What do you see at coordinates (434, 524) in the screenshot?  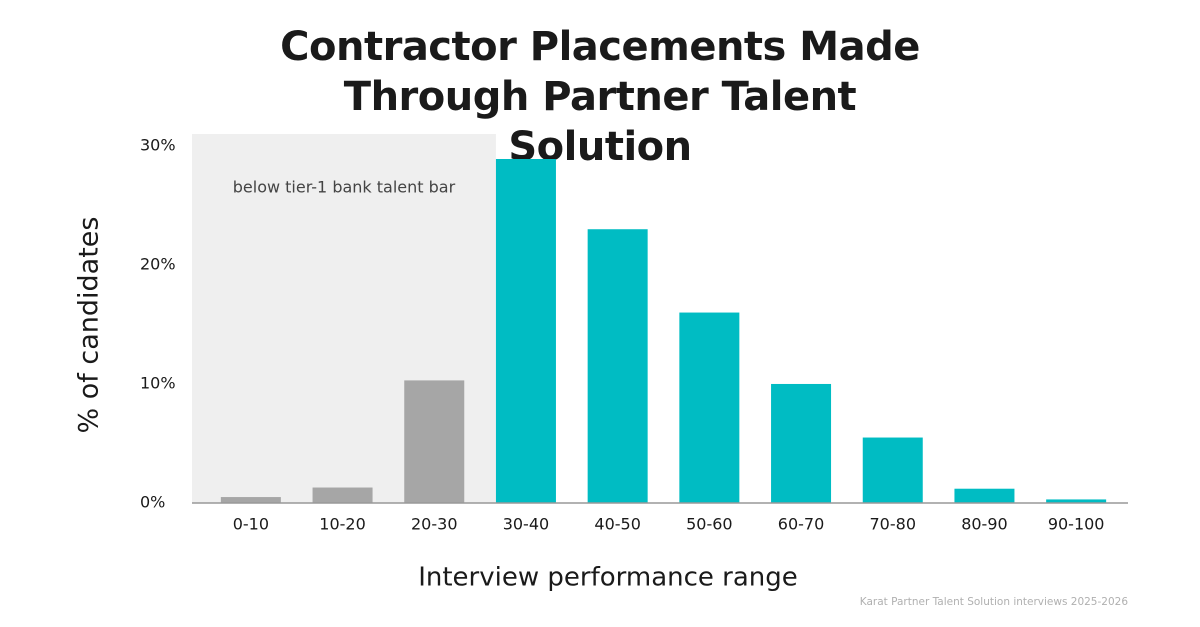 I see `x-tick-label: 20-30` at bounding box center [434, 524].